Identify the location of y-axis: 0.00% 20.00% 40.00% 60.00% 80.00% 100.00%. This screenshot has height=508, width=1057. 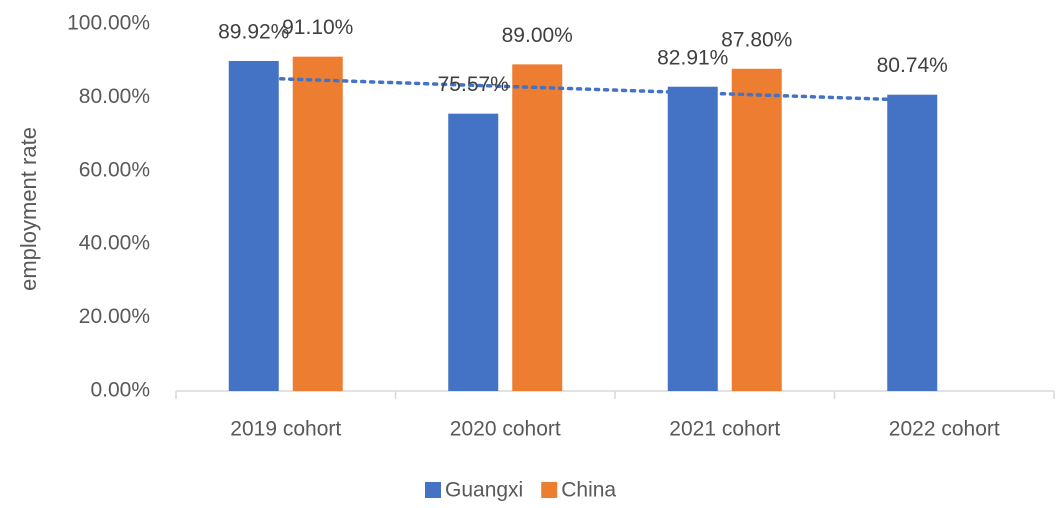
(108, 207).